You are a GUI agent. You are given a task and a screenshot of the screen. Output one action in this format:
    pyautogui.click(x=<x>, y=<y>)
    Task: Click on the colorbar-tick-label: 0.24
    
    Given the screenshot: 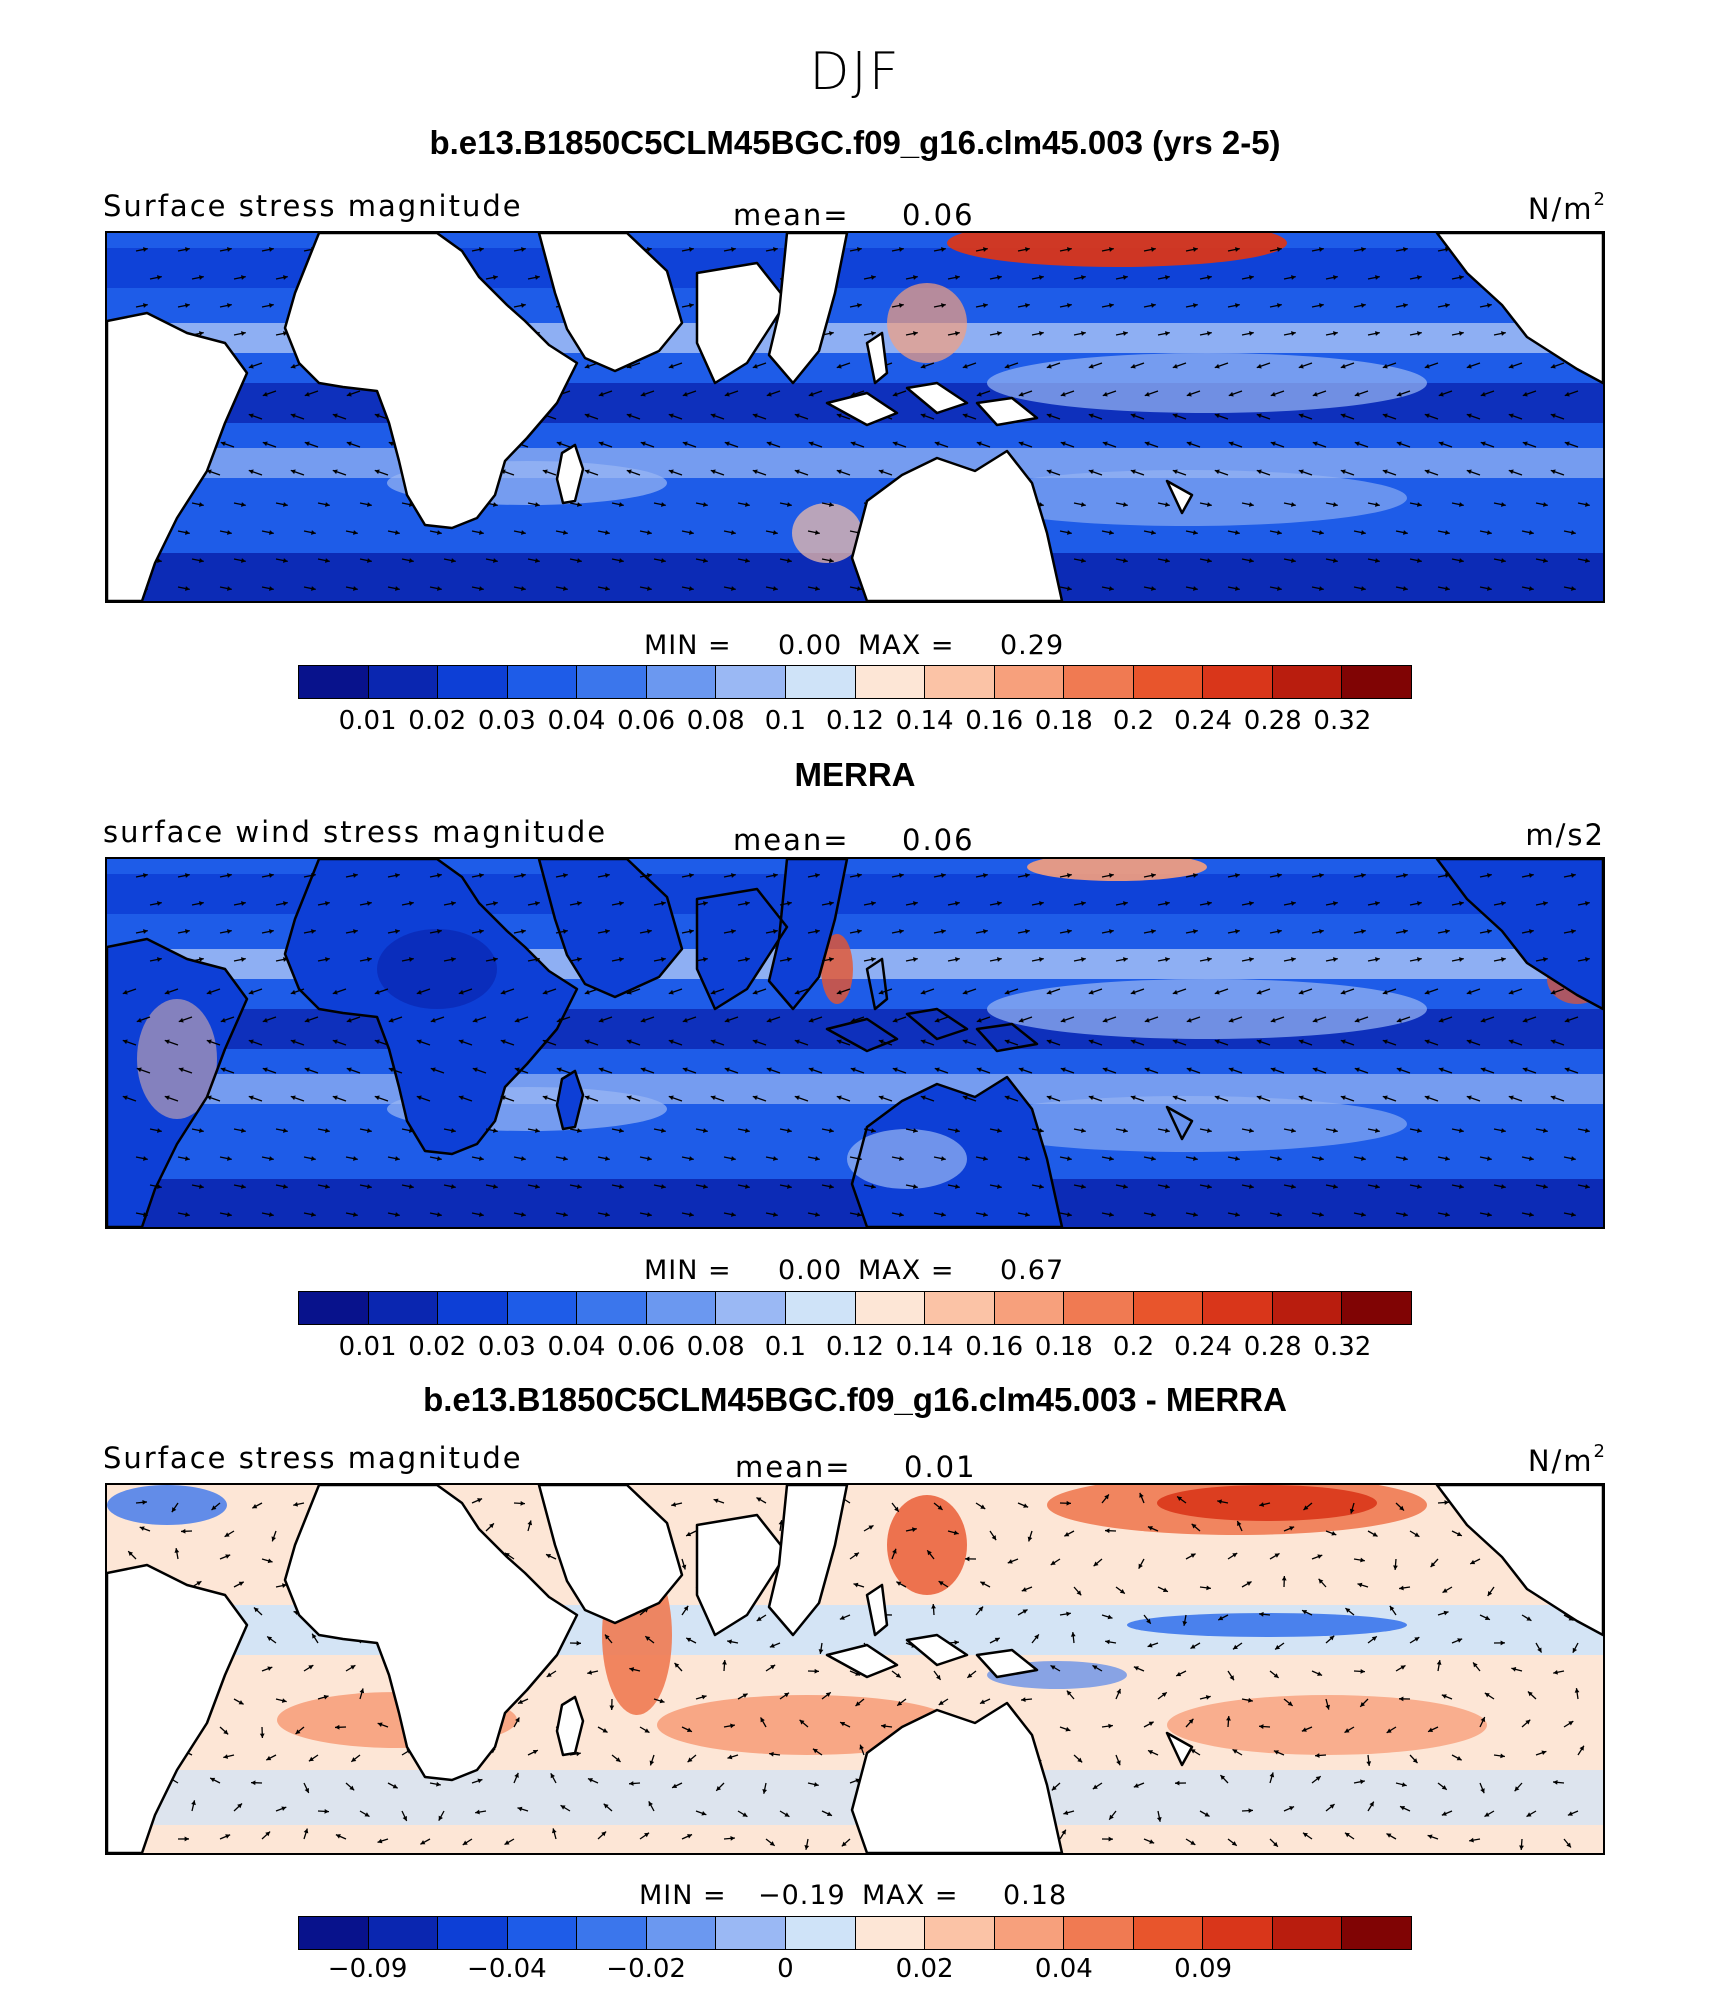 What is the action you would take?
    pyautogui.click(x=1203, y=721)
    